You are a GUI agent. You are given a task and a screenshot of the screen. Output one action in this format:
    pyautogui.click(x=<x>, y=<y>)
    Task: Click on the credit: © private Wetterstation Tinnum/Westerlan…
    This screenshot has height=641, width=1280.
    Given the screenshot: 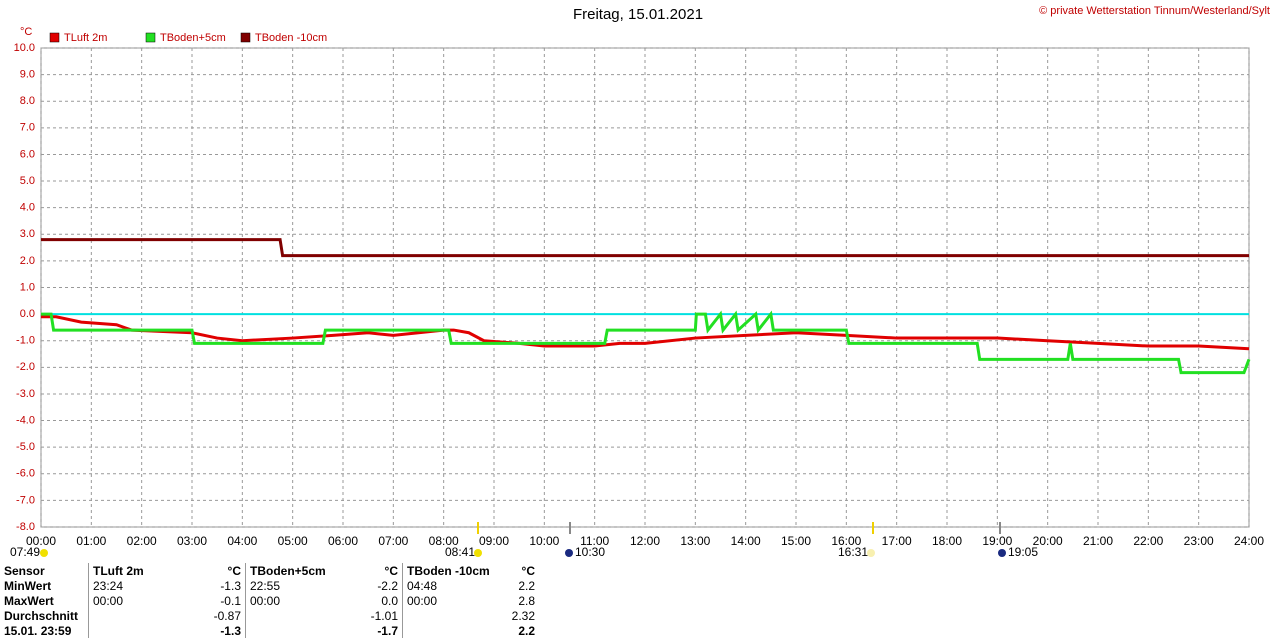 What is the action you would take?
    pyautogui.click(x=1154, y=11)
    